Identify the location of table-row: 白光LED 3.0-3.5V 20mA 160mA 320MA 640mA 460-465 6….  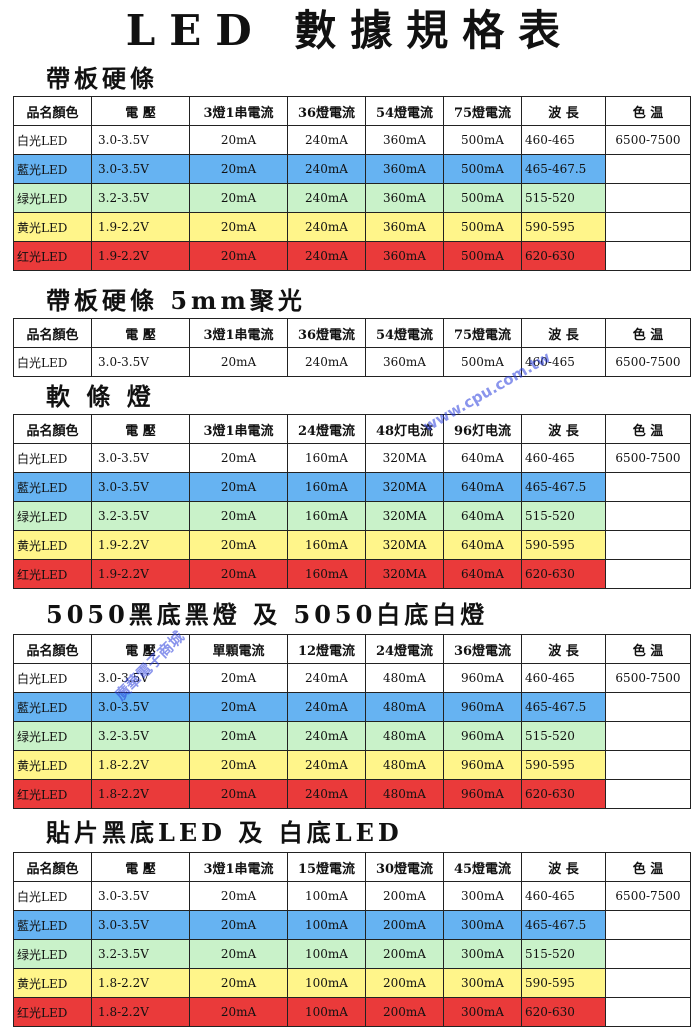
(352, 458).